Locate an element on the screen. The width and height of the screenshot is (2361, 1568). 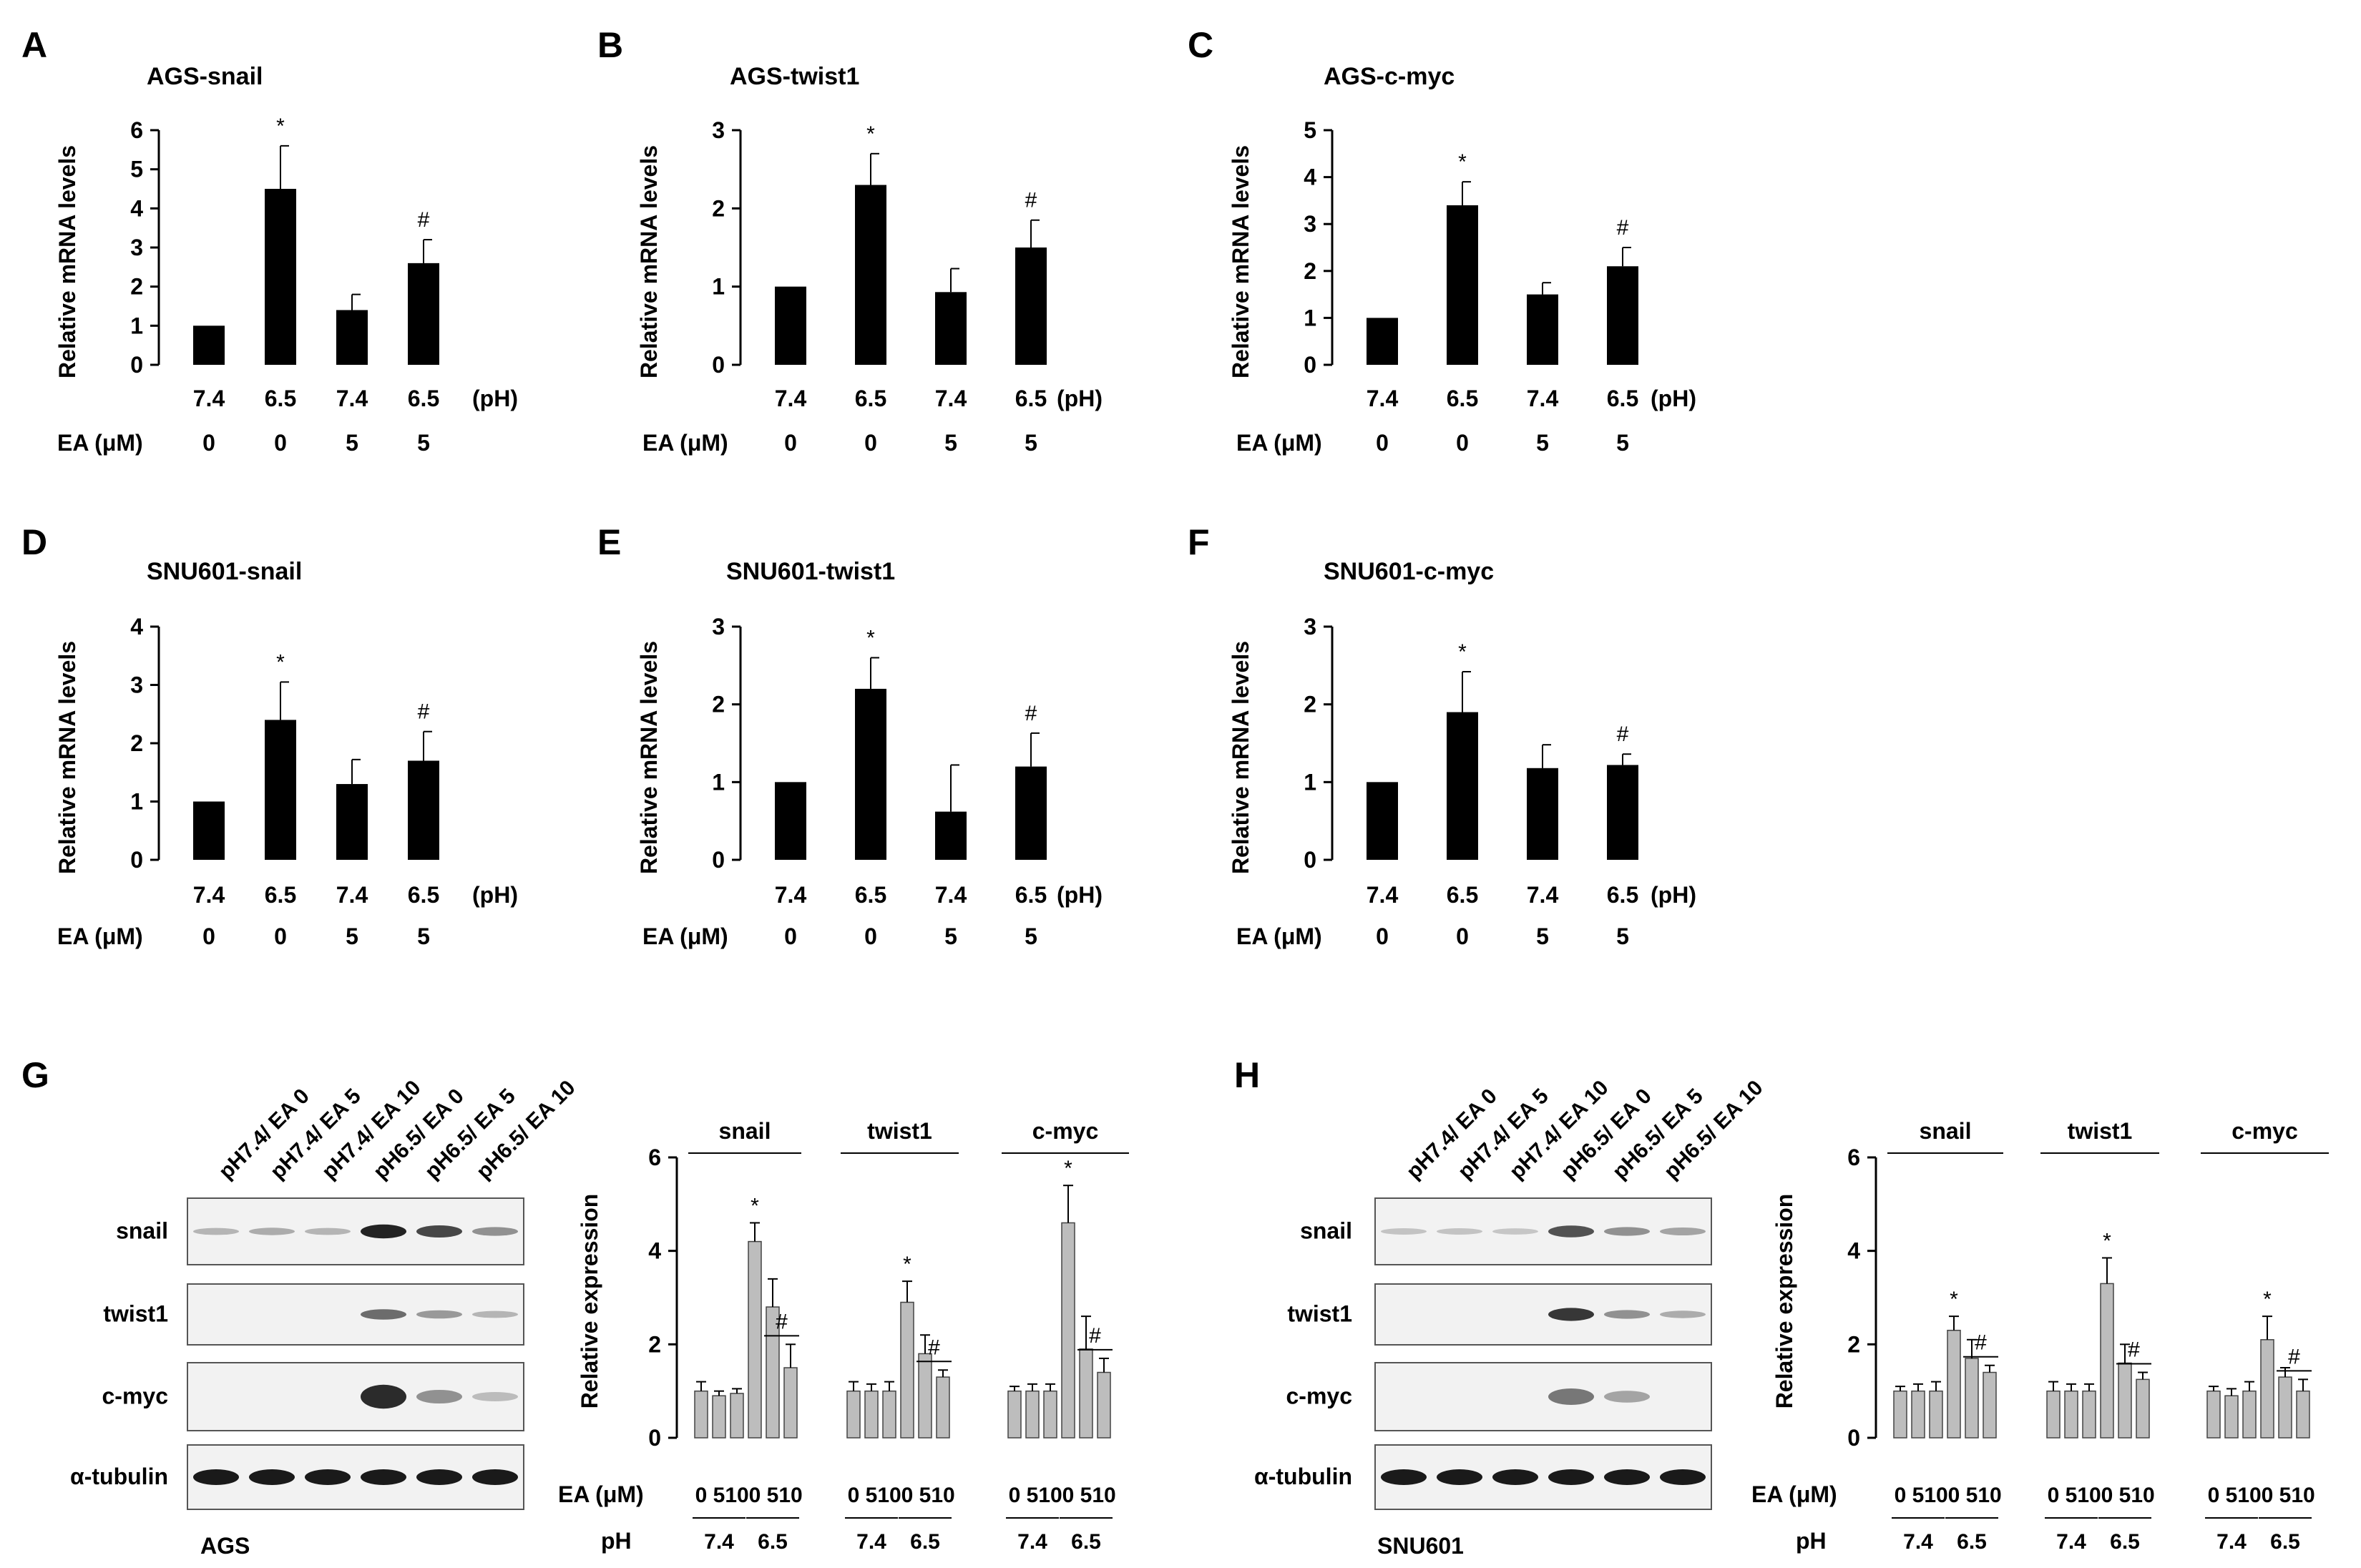
y-tick-label: 3 is located at coordinates (718, 130).